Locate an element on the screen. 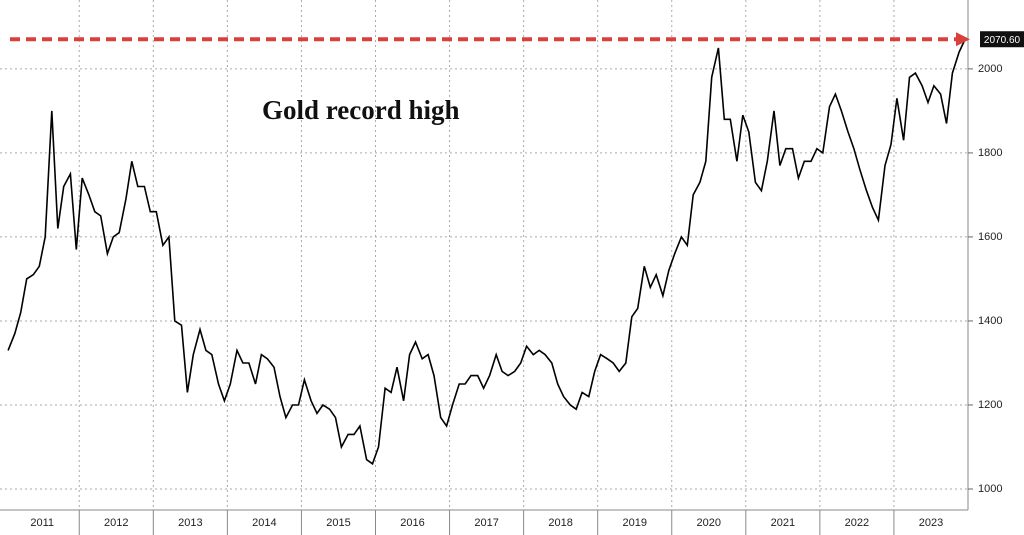  x-tick-label: 2011 is located at coordinates (42, 523).